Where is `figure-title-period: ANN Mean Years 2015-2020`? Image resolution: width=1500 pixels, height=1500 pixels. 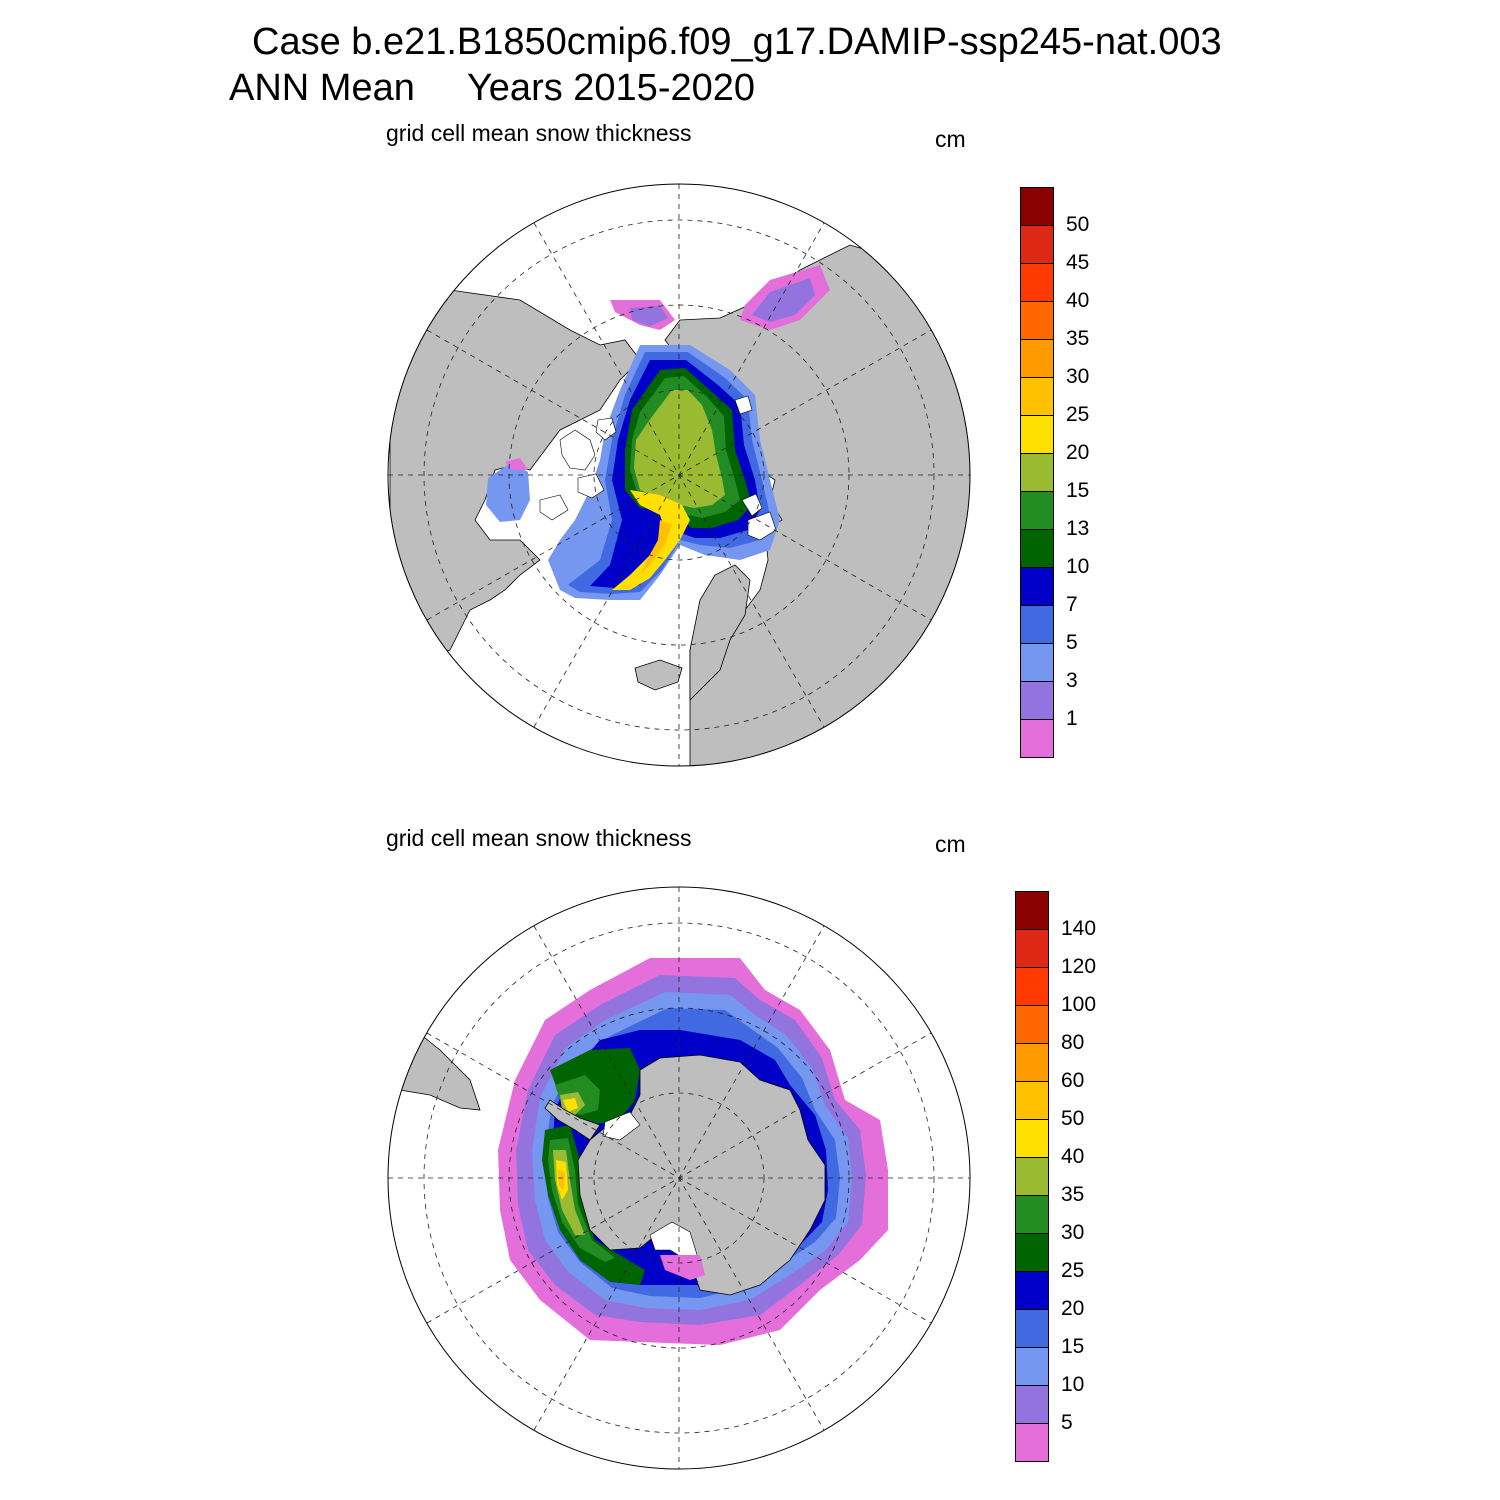 figure-title-period: ANN Mean Years 2015-2020 is located at coordinates (492, 88).